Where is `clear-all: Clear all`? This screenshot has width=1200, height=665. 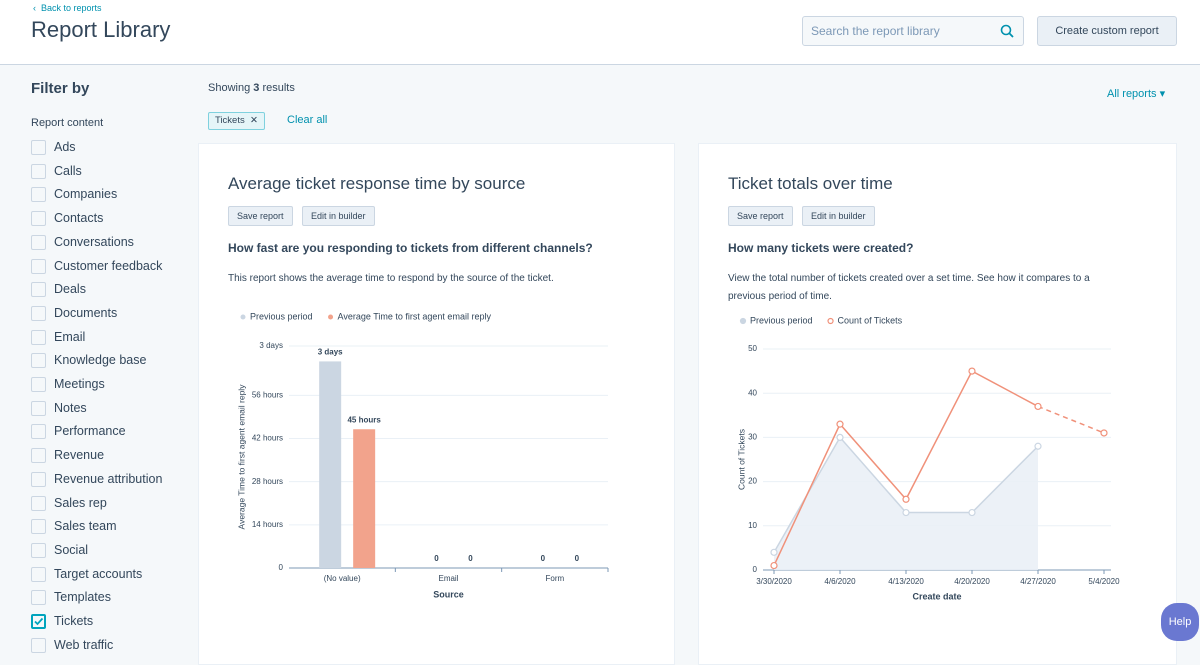 clear-all: Clear all is located at coordinates (307, 120).